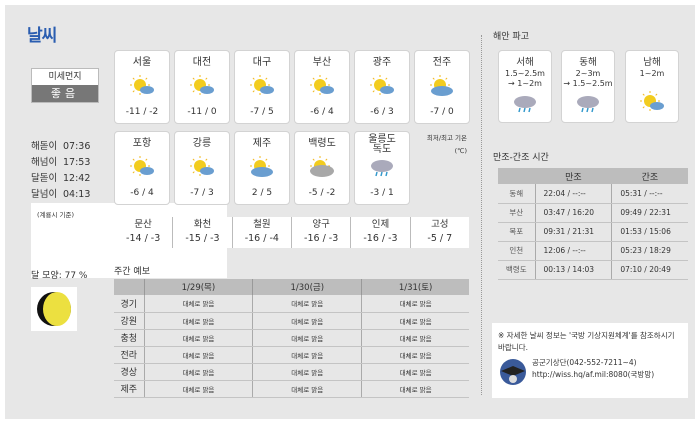 This screenshot has height=424, width=700. I want to click on fine-dust-box: 미세먼지 좋음, so click(65, 85).